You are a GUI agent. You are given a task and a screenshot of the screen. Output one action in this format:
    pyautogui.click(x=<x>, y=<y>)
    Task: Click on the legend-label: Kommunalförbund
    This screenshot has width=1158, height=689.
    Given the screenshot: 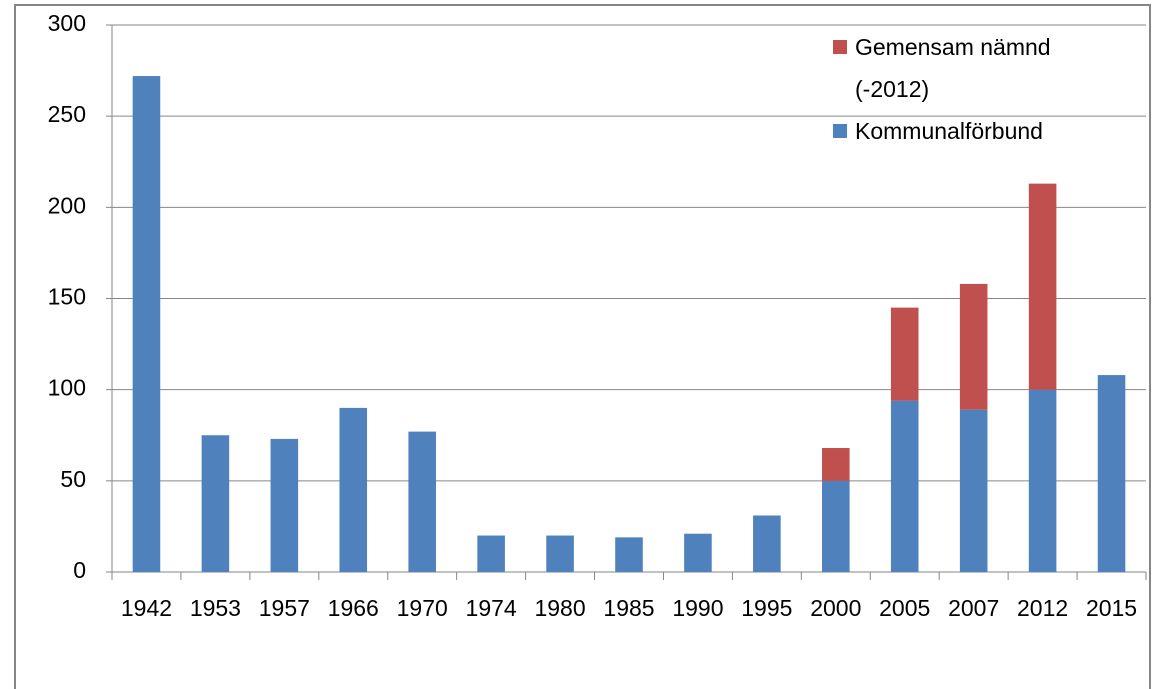 What is the action you would take?
    pyautogui.click(x=949, y=131)
    